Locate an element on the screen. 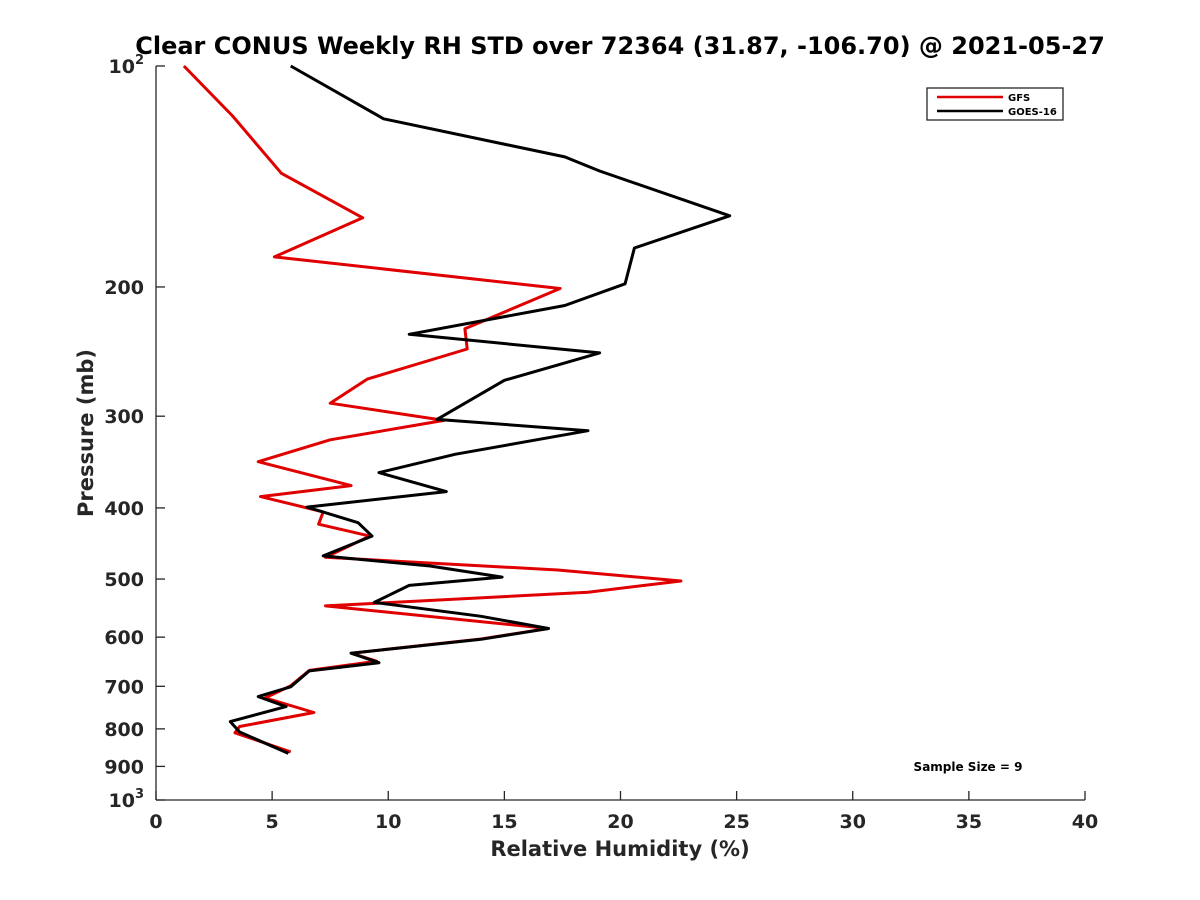 This screenshot has width=1200, height=900. y-tick-label: 600 is located at coordinates (124, 638).